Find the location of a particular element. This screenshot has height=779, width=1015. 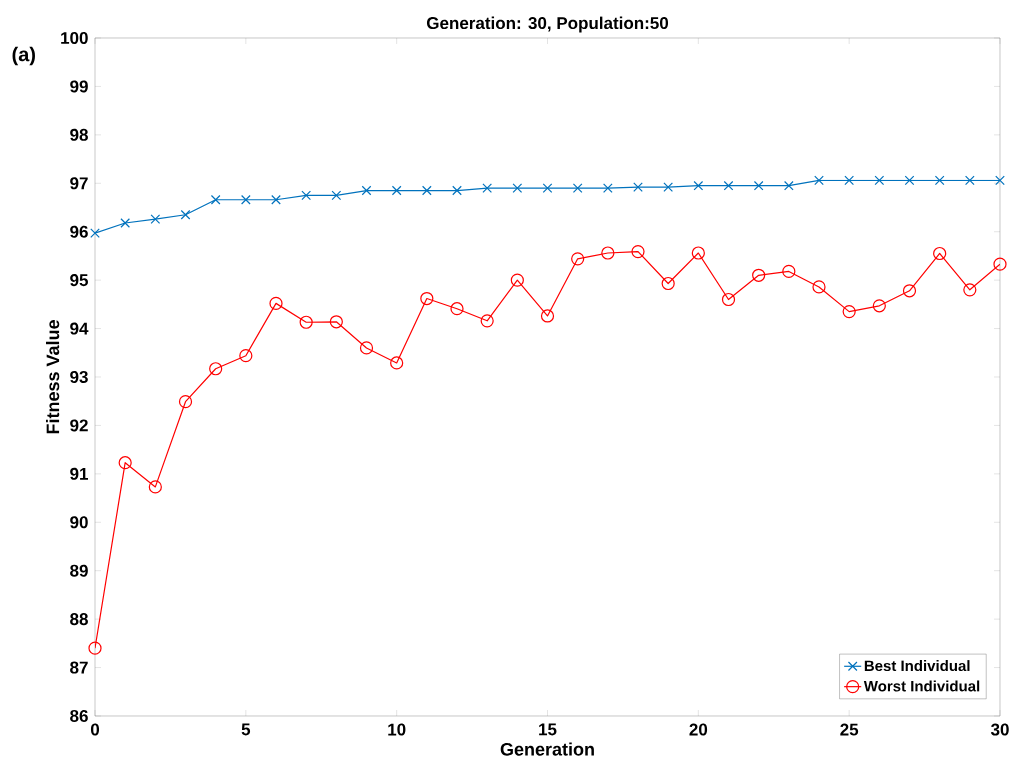

y-tick-label: 98 is located at coordinates (79, 134).